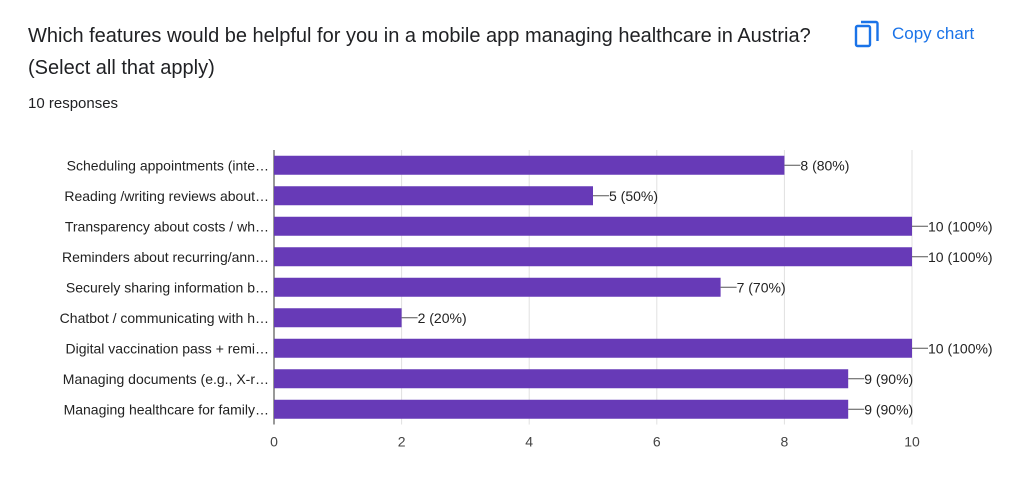 The image size is (1024, 497). Describe the element at coordinates (866, 34) in the screenshot. I see `copy-icon` at that location.